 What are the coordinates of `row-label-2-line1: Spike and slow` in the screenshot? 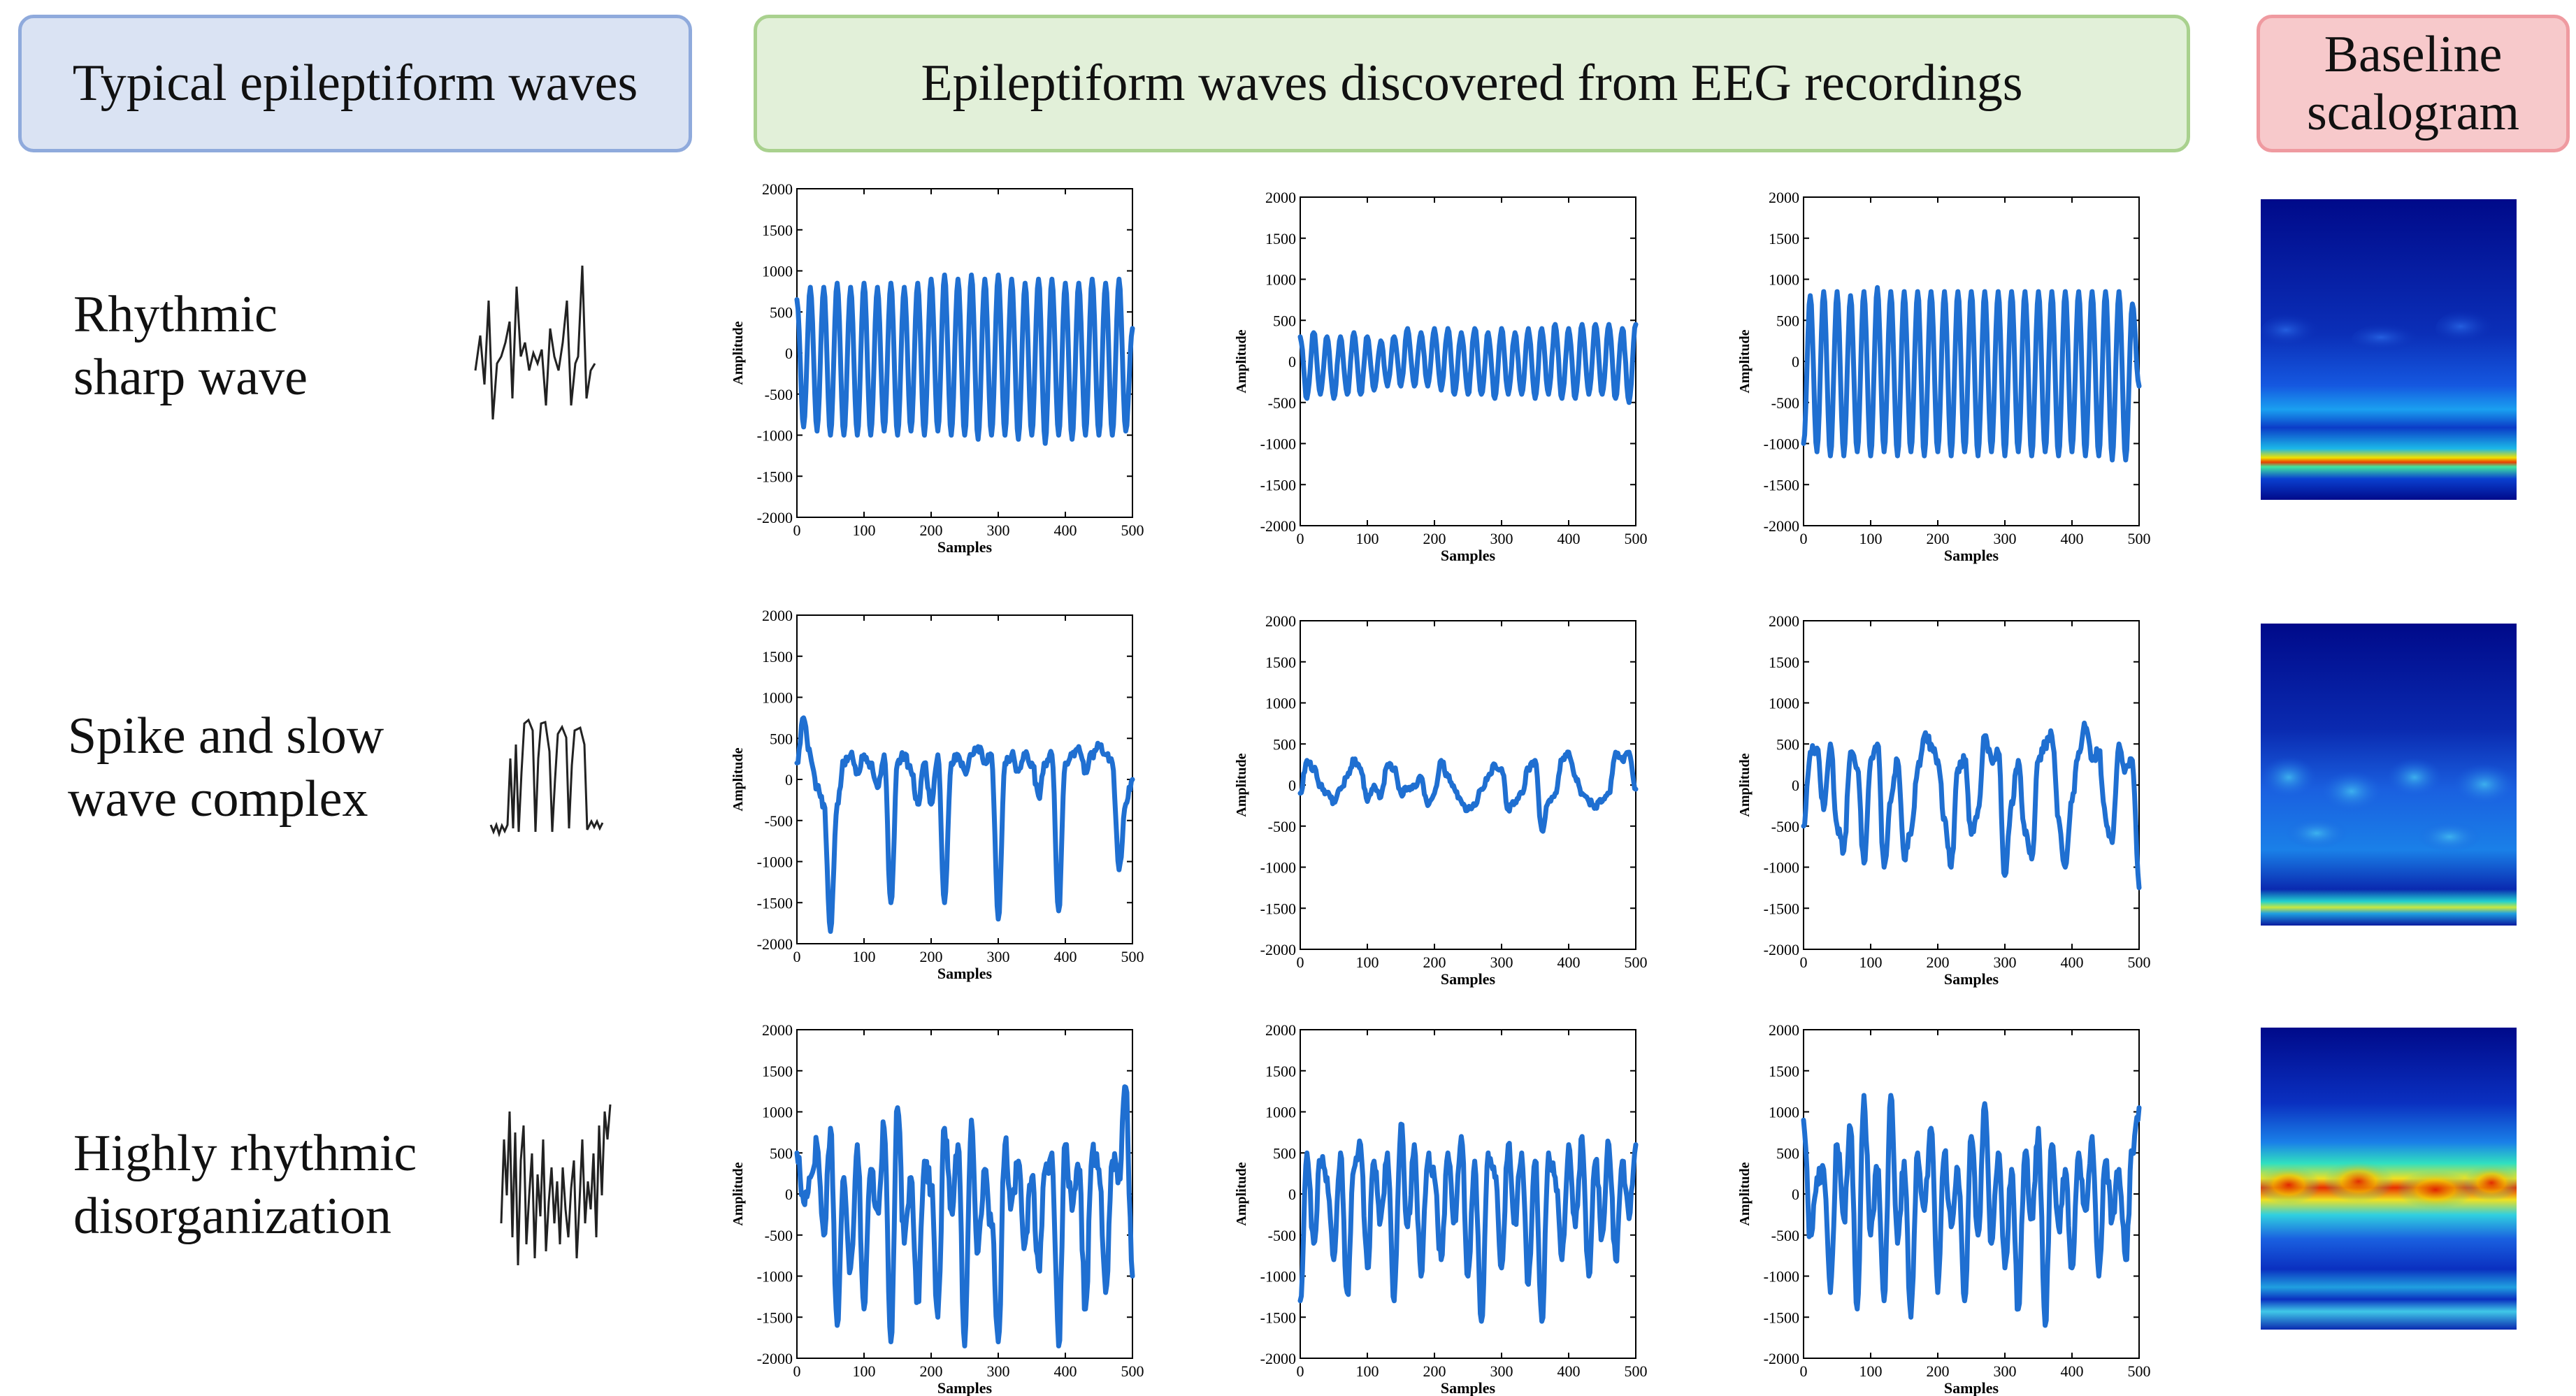 It's located at (226, 736).